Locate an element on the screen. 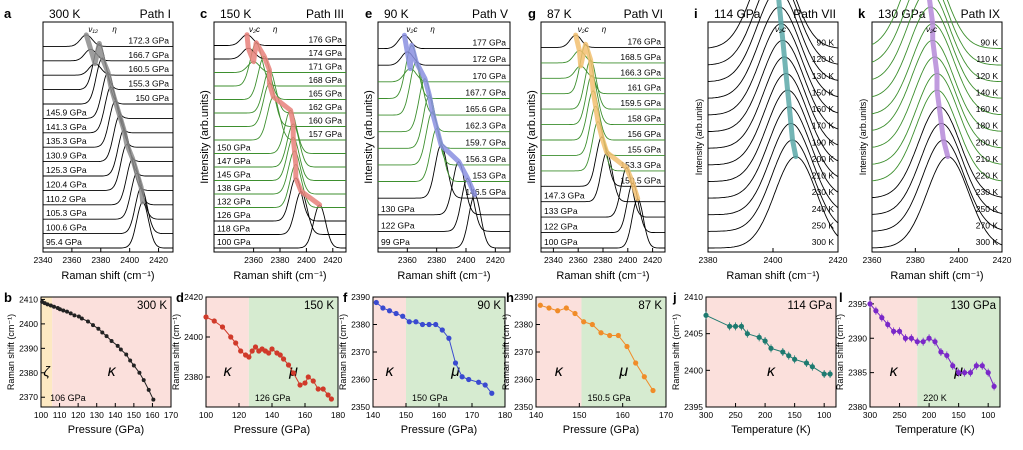 Image resolution: width=1023 pixels, height=450 pixels. x-tick-label: 2360 is located at coordinates (578, 260).